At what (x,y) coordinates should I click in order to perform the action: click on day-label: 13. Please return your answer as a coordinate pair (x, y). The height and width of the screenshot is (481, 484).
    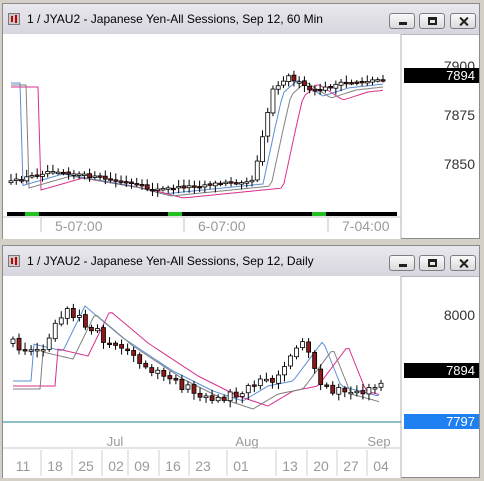
    Looking at the image, I should click on (290, 466).